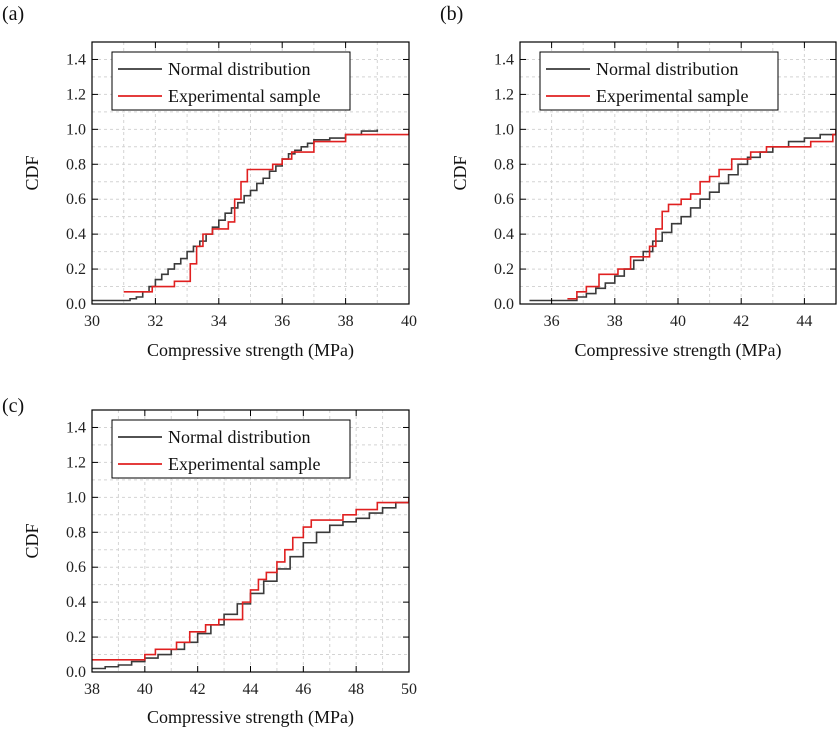 Image resolution: width=837 pixels, height=734 pixels. What do you see at coordinates (356, 689) in the screenshot?
I see `x-tick-label: 48` at bounding box center [356, 689].